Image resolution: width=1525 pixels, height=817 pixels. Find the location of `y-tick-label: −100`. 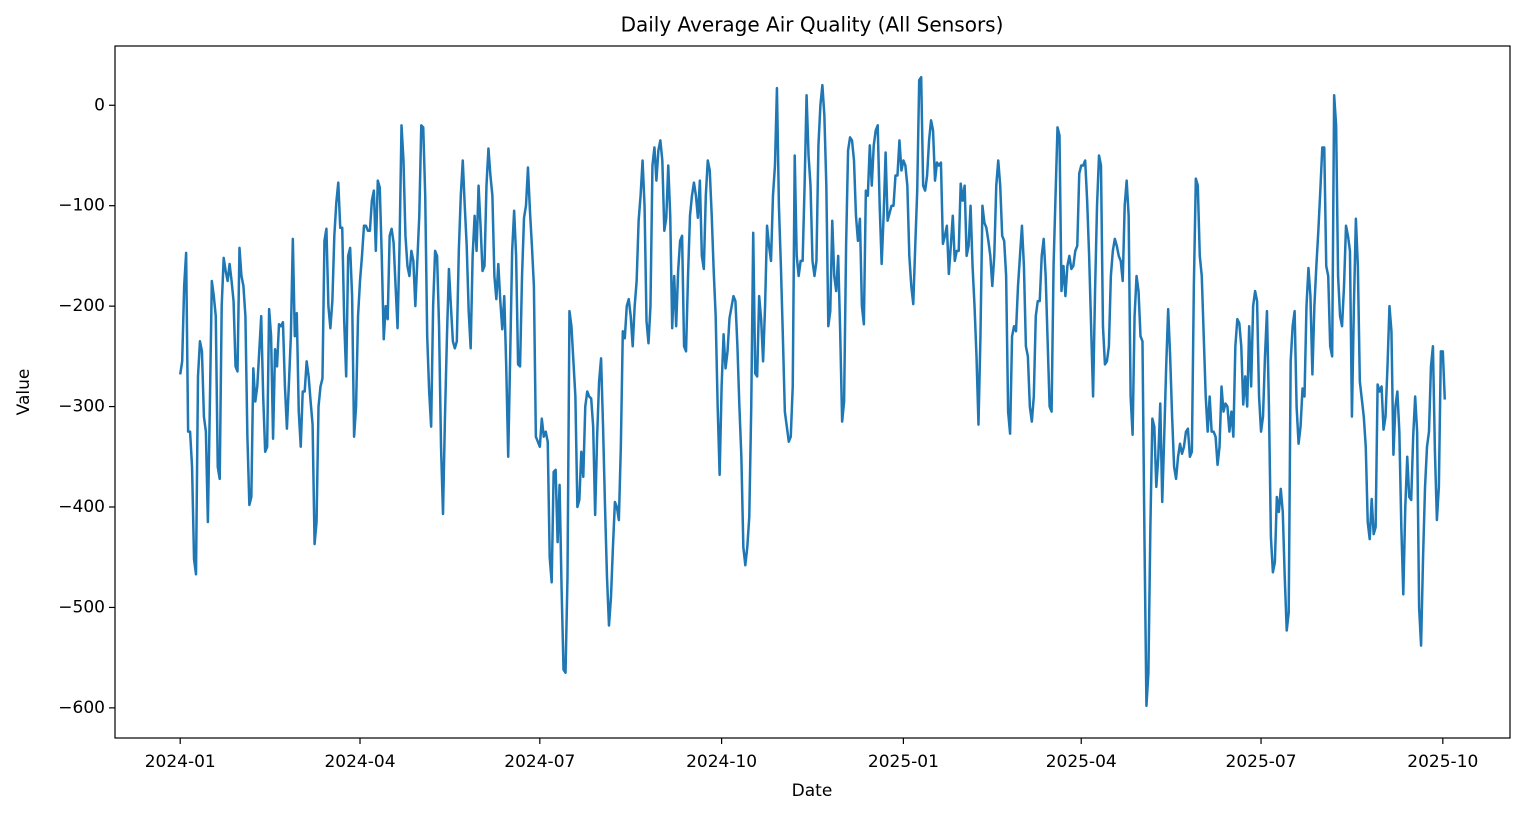

y-tick-label: −100 is located at coordinates (81, 206).